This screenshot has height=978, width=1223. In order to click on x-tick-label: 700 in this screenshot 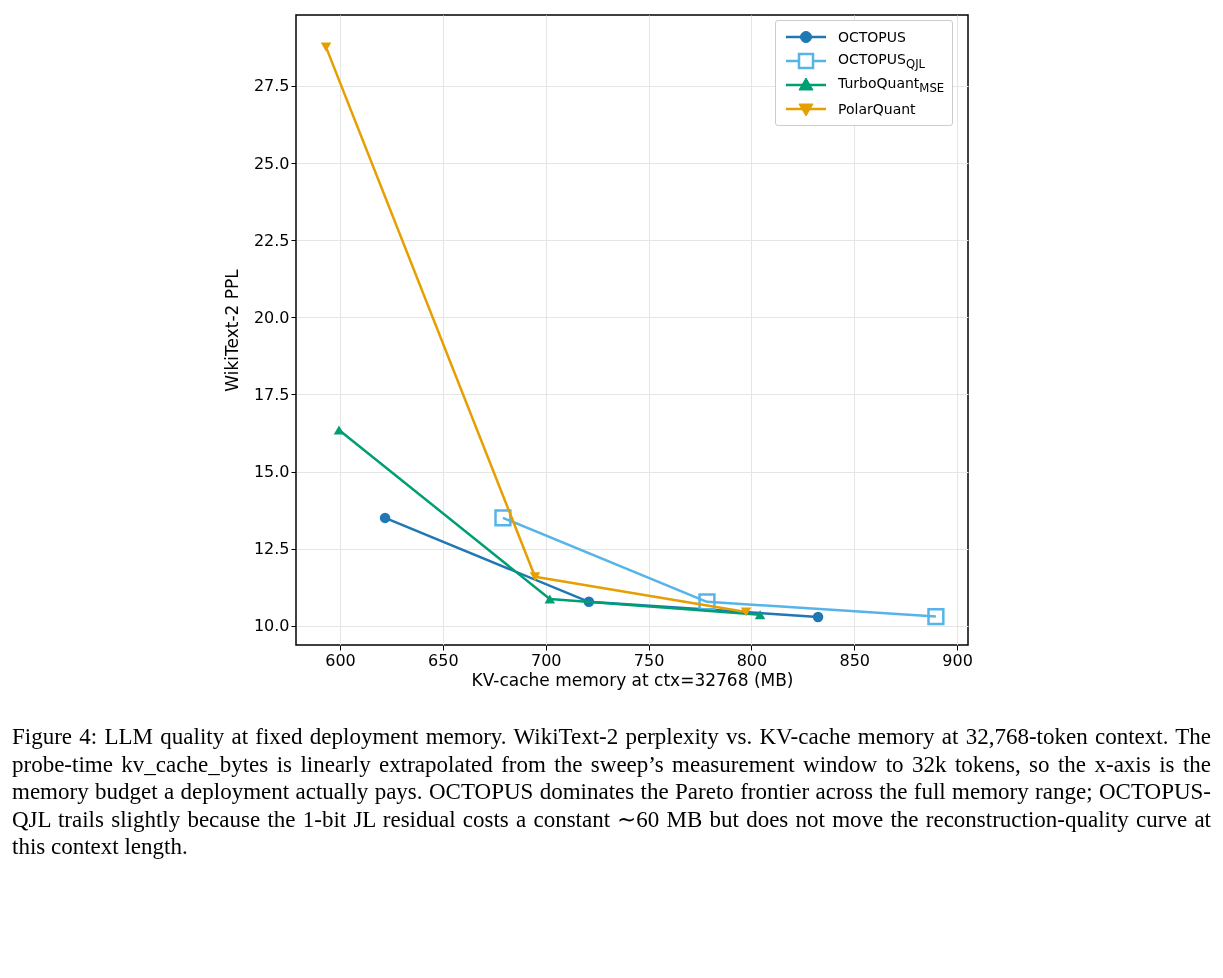, I will do `click(546, 660)`.